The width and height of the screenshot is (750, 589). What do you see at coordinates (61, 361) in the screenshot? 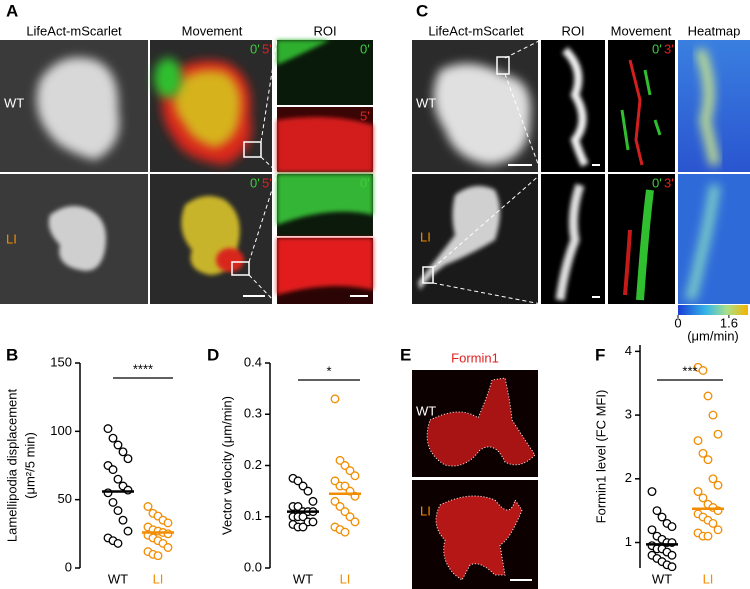
I see `y-tick-label: 150` at bounding box center [61, 361].